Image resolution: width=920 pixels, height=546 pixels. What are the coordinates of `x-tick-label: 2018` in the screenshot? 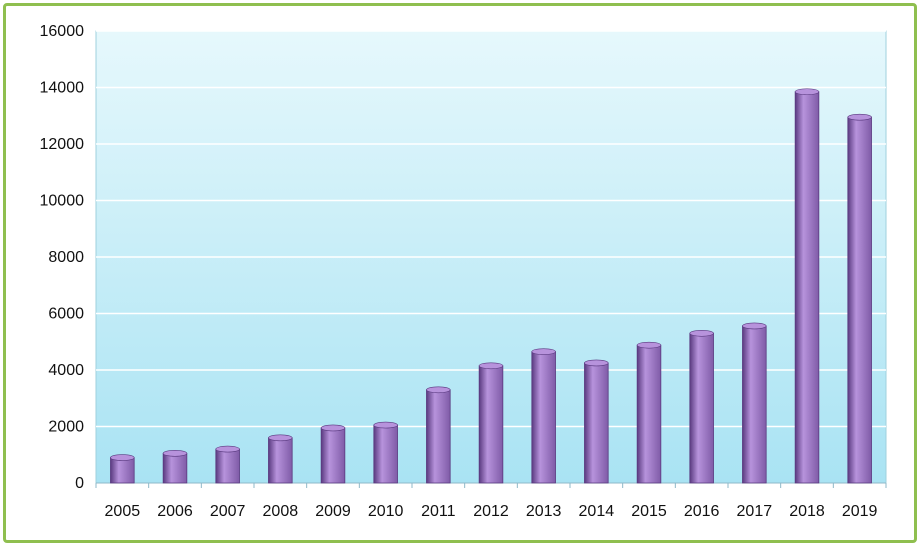 It's located at (807, 511).